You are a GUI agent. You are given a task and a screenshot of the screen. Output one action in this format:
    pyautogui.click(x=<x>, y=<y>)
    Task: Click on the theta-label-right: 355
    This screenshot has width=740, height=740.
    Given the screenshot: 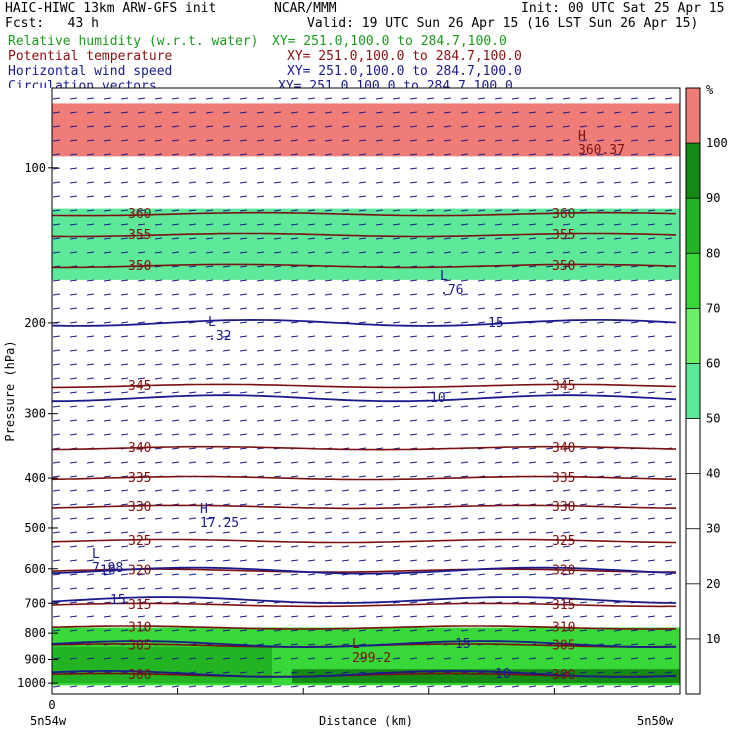 What is the action you would take?
    pyautogui.click(x=563, y=235)
    